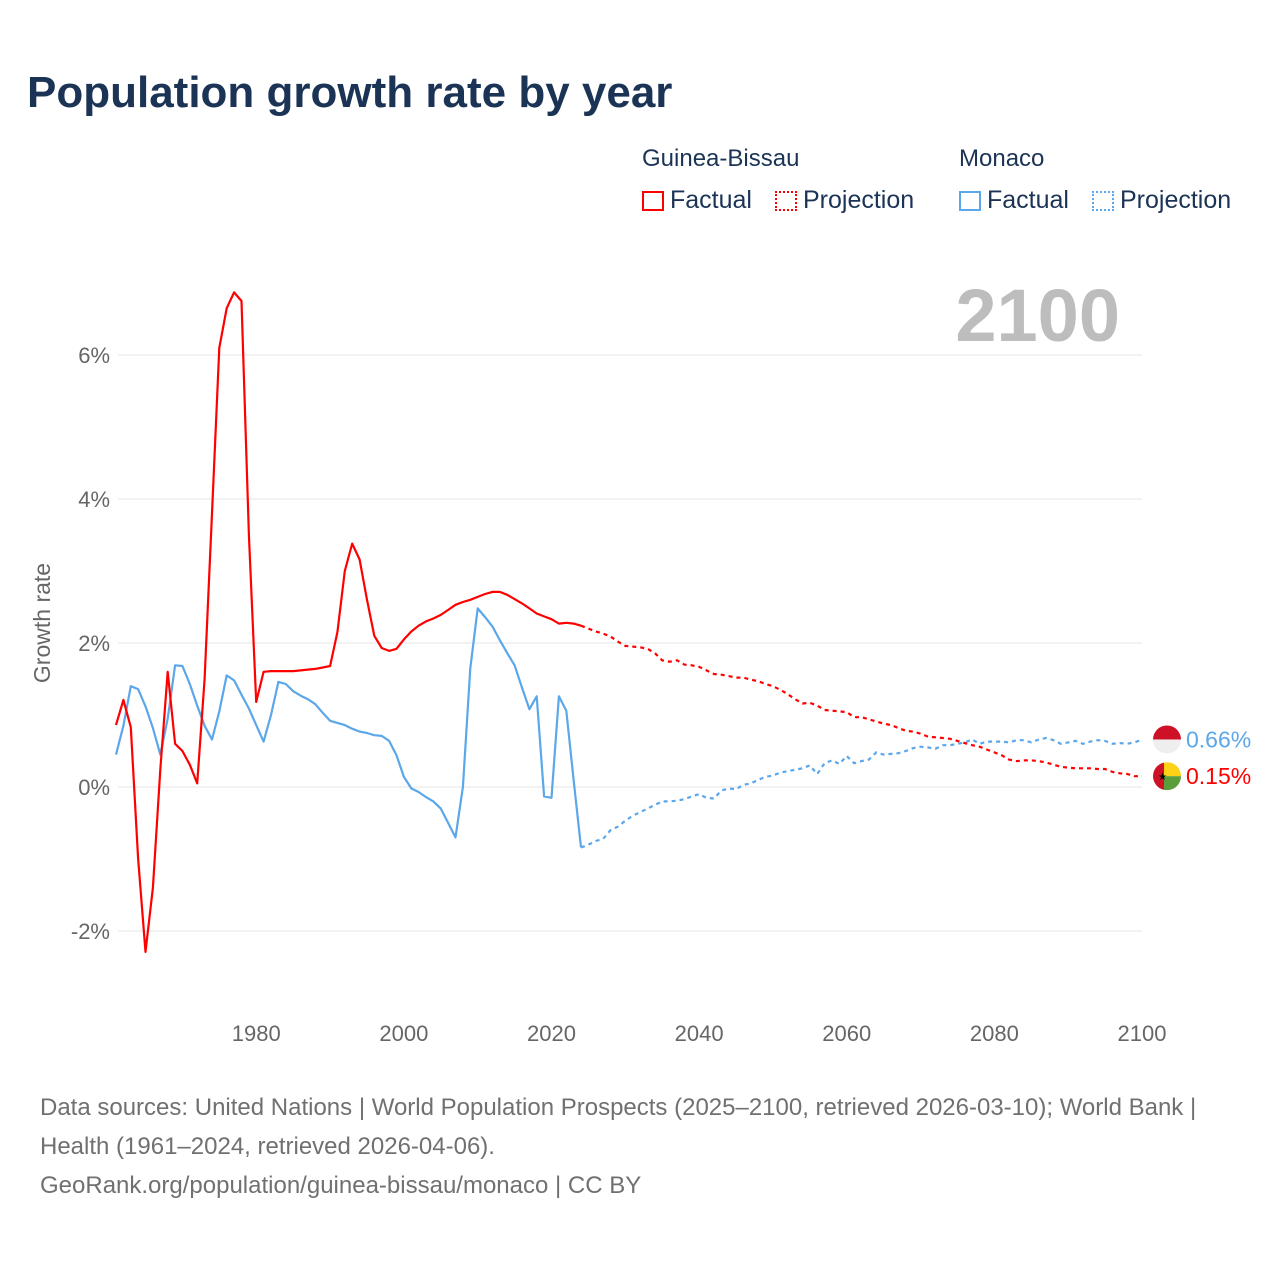  I want to click on legend-group-monaco: Monaco, so click(1002, 158).